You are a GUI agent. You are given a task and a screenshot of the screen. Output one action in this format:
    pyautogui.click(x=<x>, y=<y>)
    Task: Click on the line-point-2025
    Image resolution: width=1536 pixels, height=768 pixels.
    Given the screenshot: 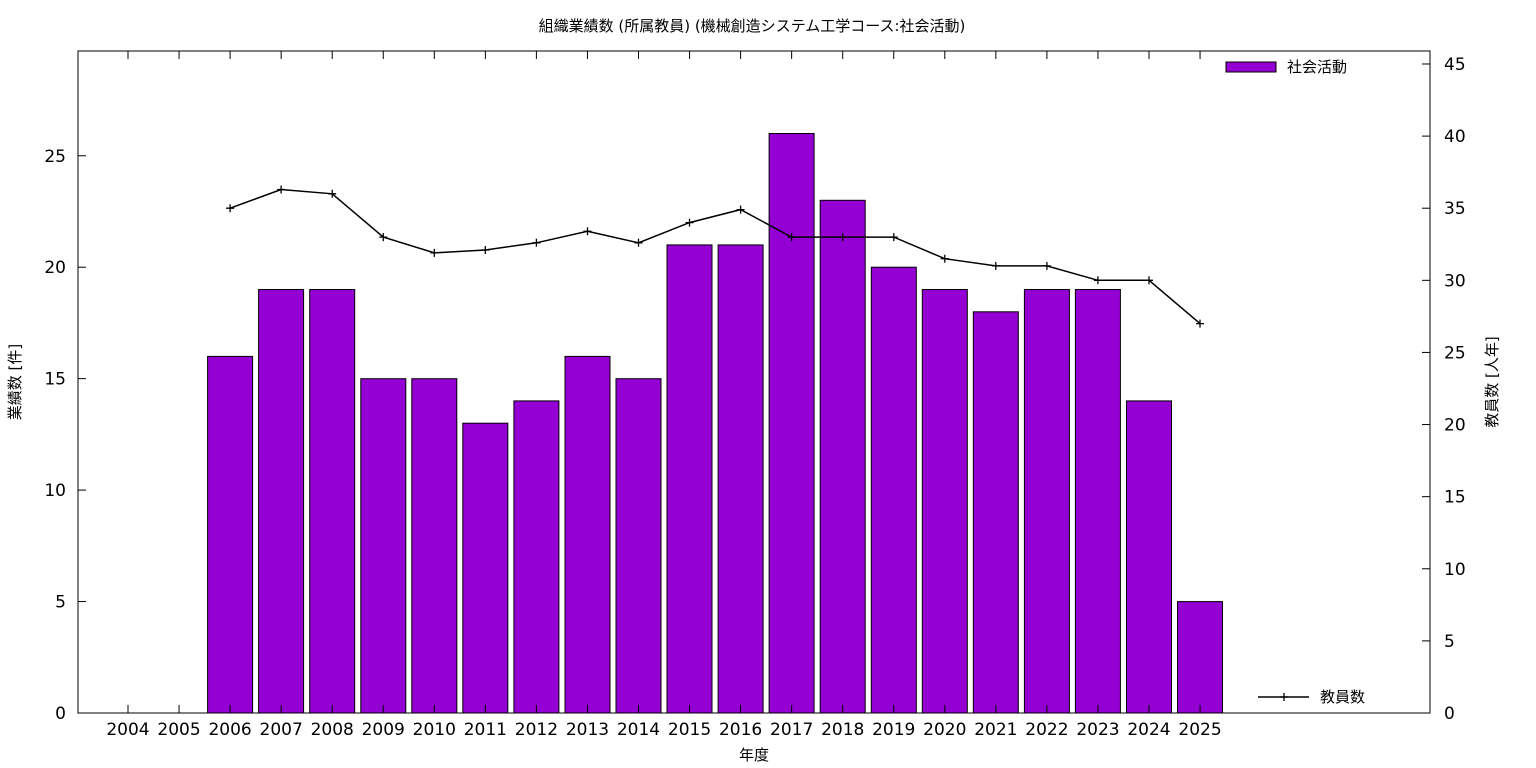 What is the action you would take?
    pyautogui.click(x=1200, y=323)
    